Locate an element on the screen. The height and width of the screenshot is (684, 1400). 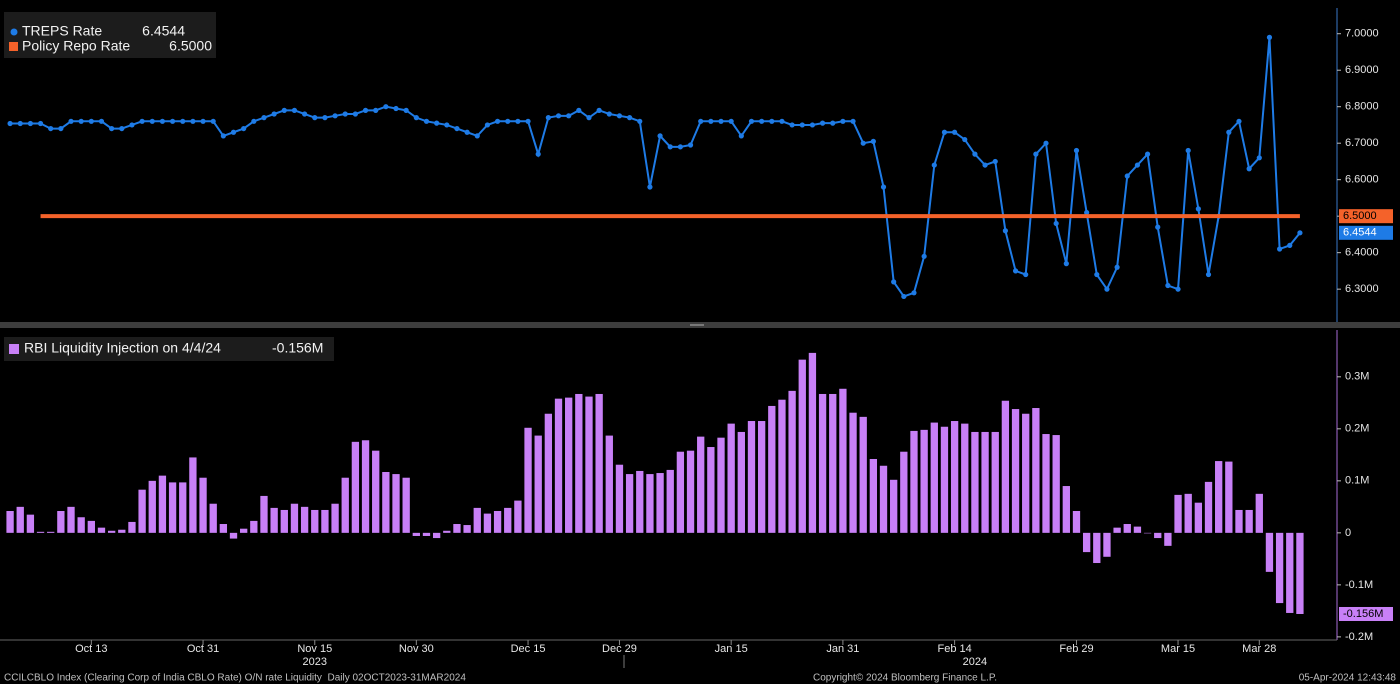
legend-value: 6.4544 is located at coordinates (163, 31).